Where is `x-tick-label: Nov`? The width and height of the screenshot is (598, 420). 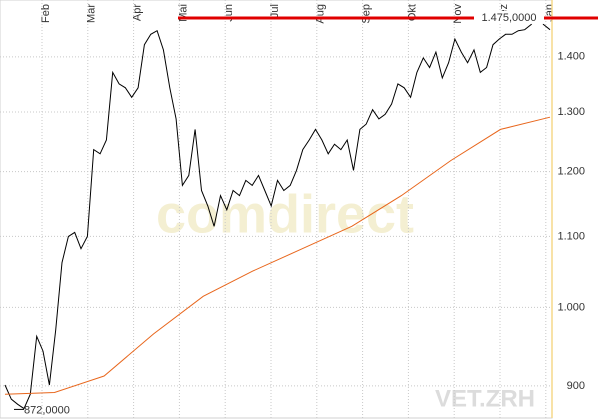
x-tick-label: Nov is located at coordinates (458, 14).